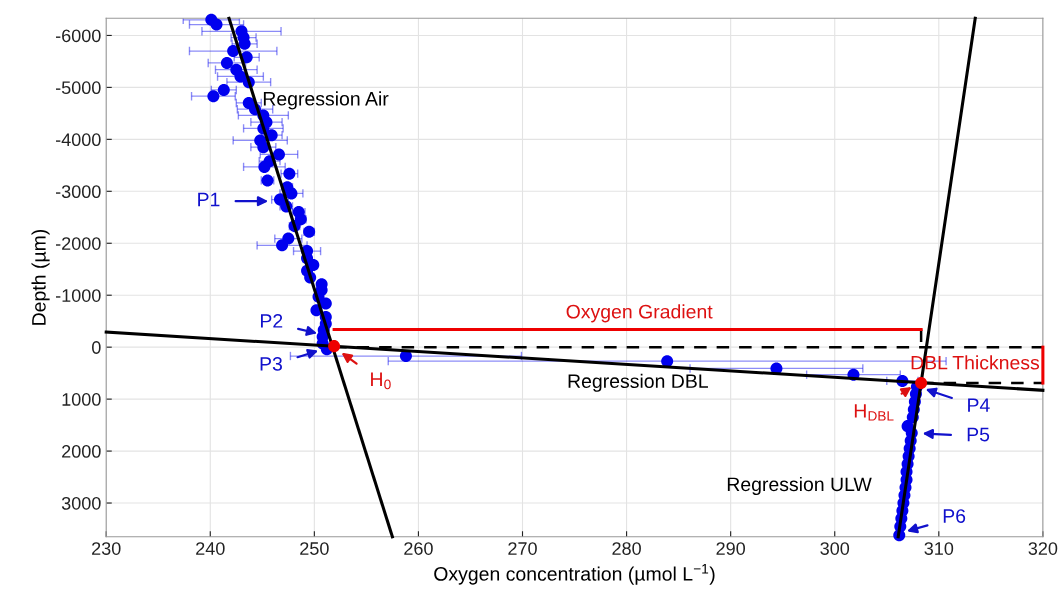 The image size is (1062, 610). What do you see at coordinates (78, 243) in the screenshot?
I see `y-tick-label: -2000` at bounding box center [78, 243].